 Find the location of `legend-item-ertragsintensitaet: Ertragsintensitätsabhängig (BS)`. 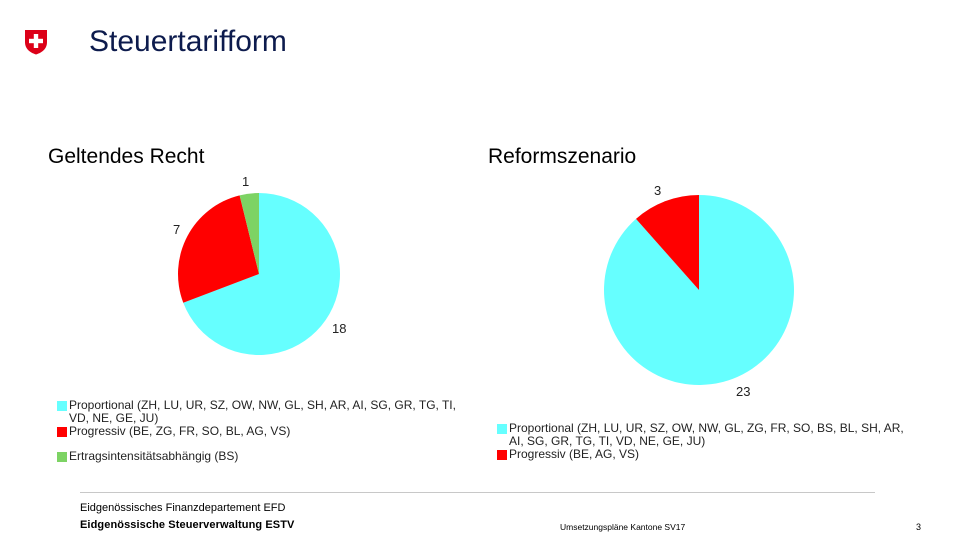

legend-item-ertragsintensitaet: Ertragsintensitätsabhängig (BS) is located at coordinates (267, 456).